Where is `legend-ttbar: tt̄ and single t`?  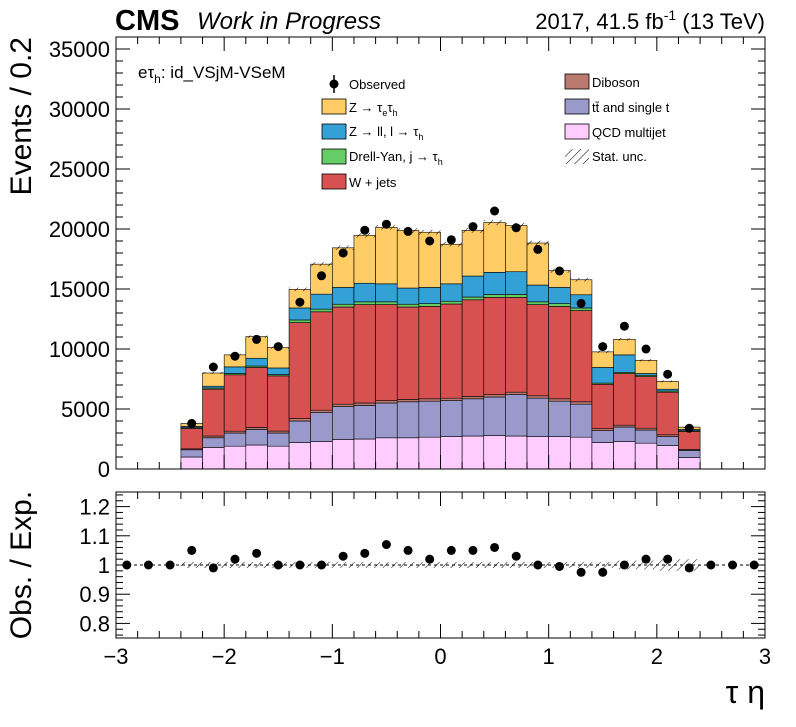
legend-ttbar: tt̄ and single t is located at coordinates (617, 106).